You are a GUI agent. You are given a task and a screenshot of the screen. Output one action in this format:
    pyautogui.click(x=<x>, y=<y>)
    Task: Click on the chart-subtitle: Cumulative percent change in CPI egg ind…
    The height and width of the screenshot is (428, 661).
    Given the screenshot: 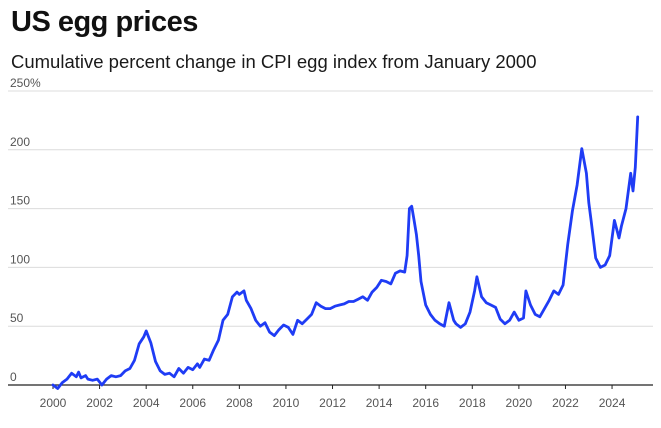 What is the action you would take?
    pyautogui.click(x=274, y=61)
    